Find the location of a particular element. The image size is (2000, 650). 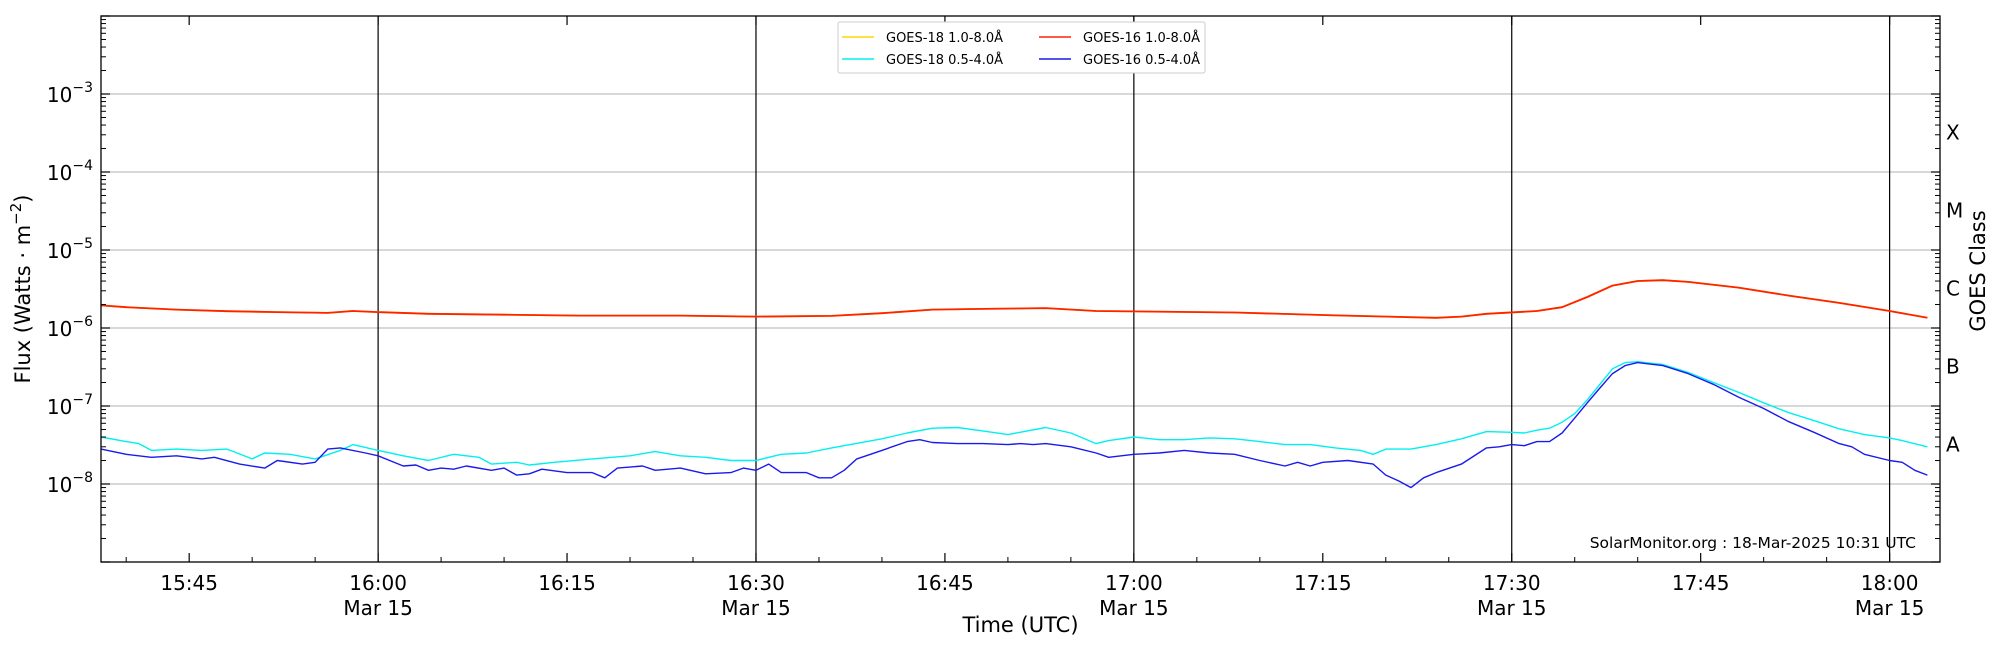

goes-class-label: C is located at coordinates (1953, 289).